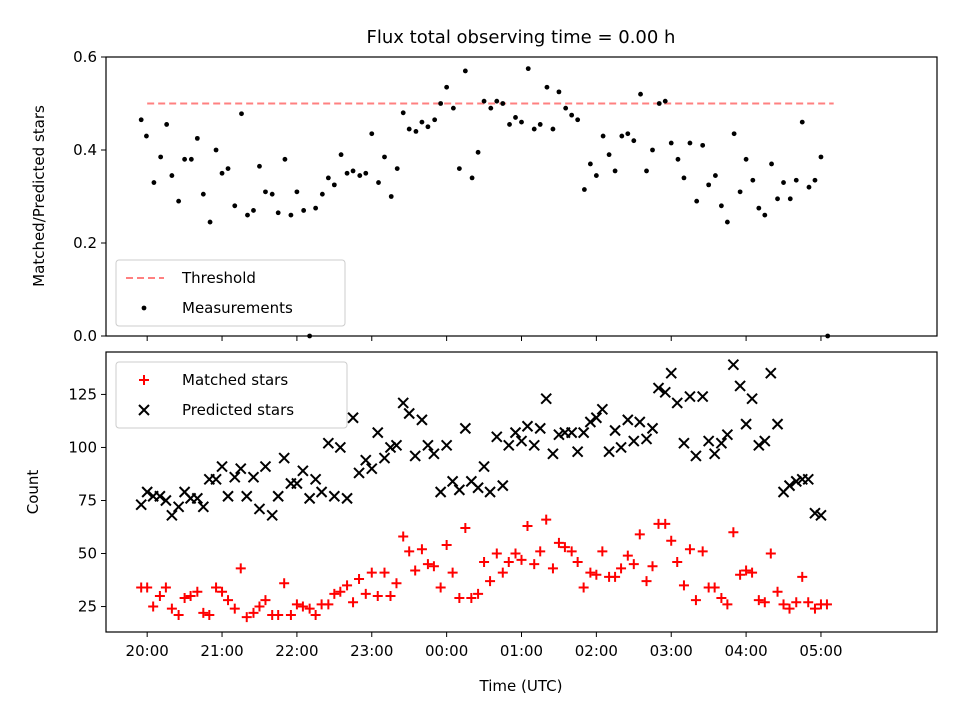 This screenshot has width=960, height=725. Describe the element at coordinates (237, 308) in the screenshot. I see `legend-label: Measurements` at that location.